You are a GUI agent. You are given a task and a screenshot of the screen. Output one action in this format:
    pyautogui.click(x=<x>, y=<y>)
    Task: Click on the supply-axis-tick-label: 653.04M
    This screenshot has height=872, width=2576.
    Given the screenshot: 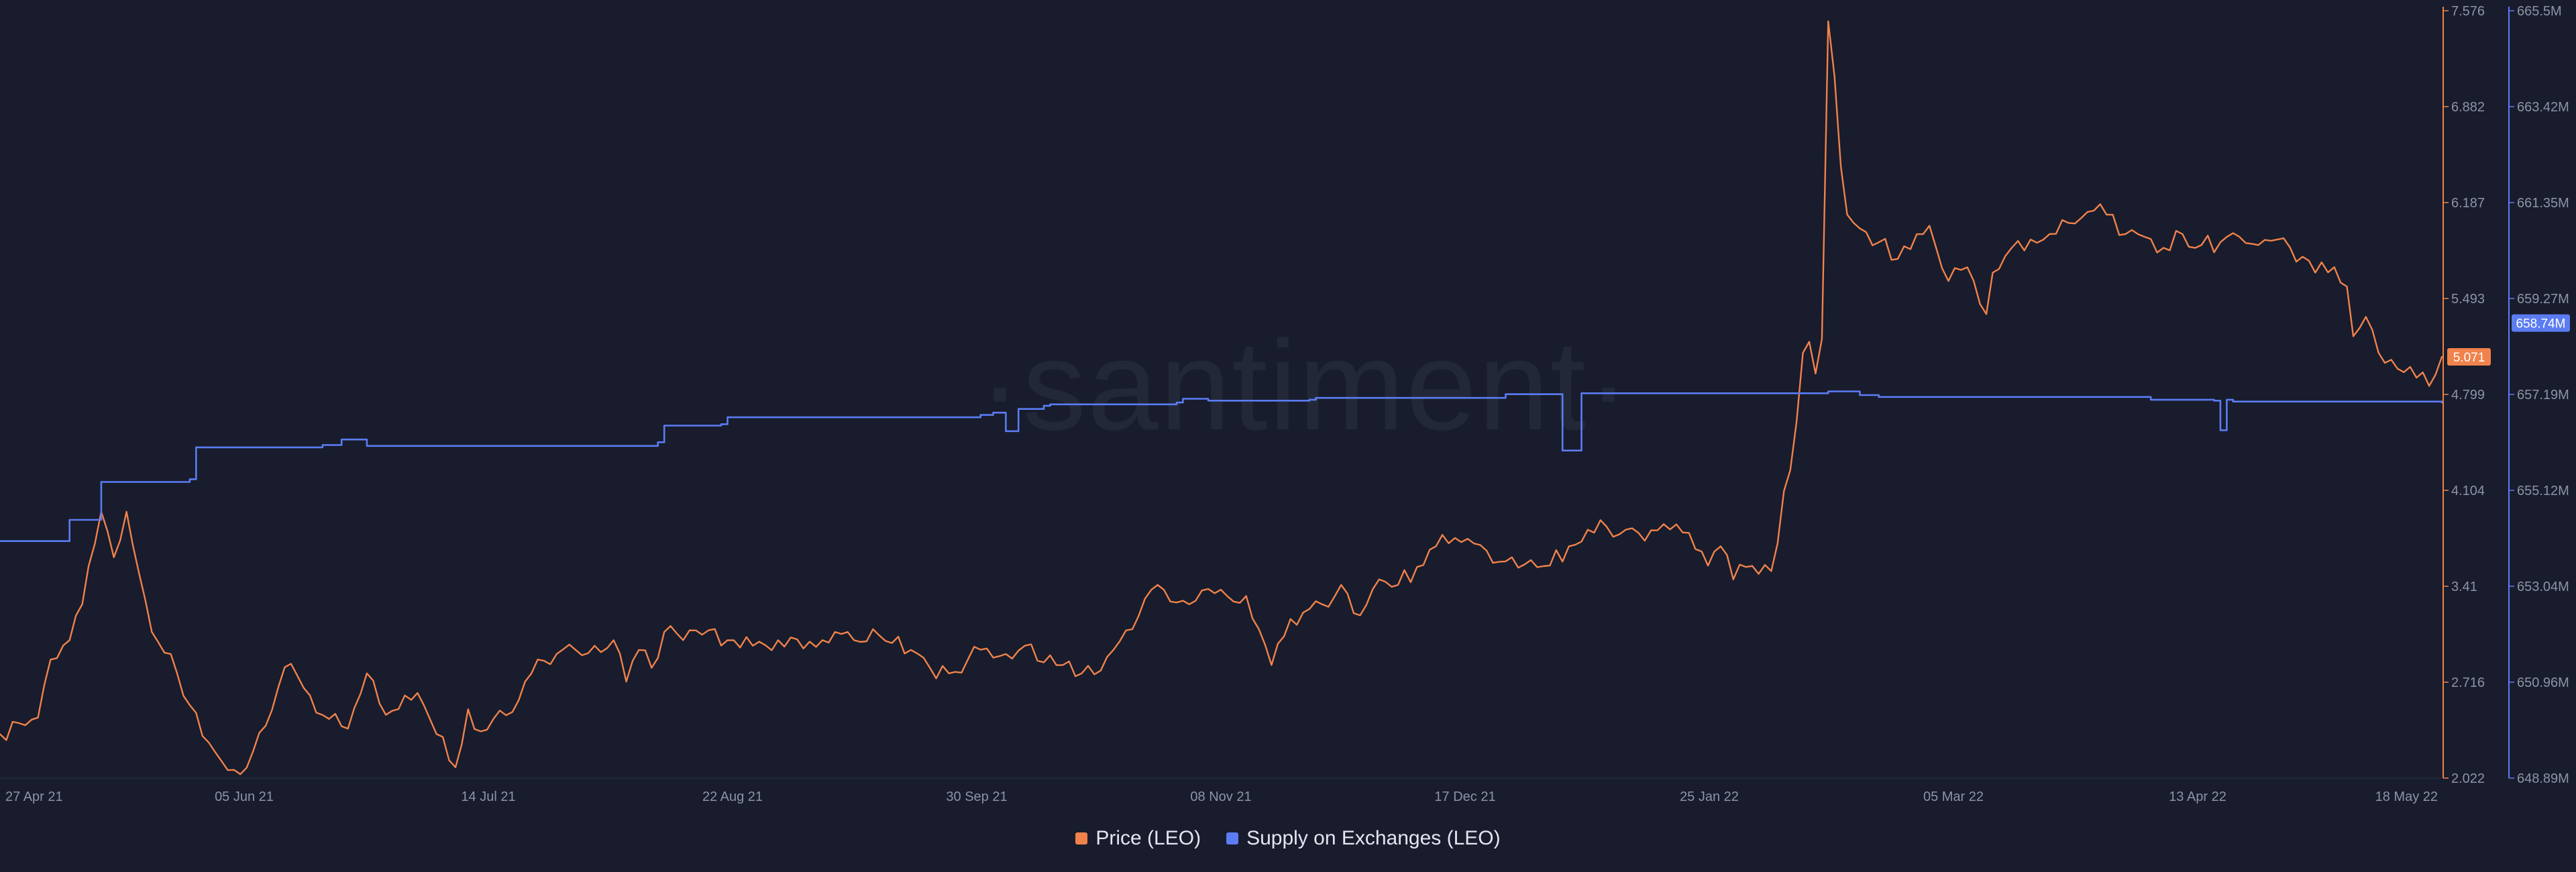 What is the action you would take?
    pyautogui.click(x=2543, y=587)
    